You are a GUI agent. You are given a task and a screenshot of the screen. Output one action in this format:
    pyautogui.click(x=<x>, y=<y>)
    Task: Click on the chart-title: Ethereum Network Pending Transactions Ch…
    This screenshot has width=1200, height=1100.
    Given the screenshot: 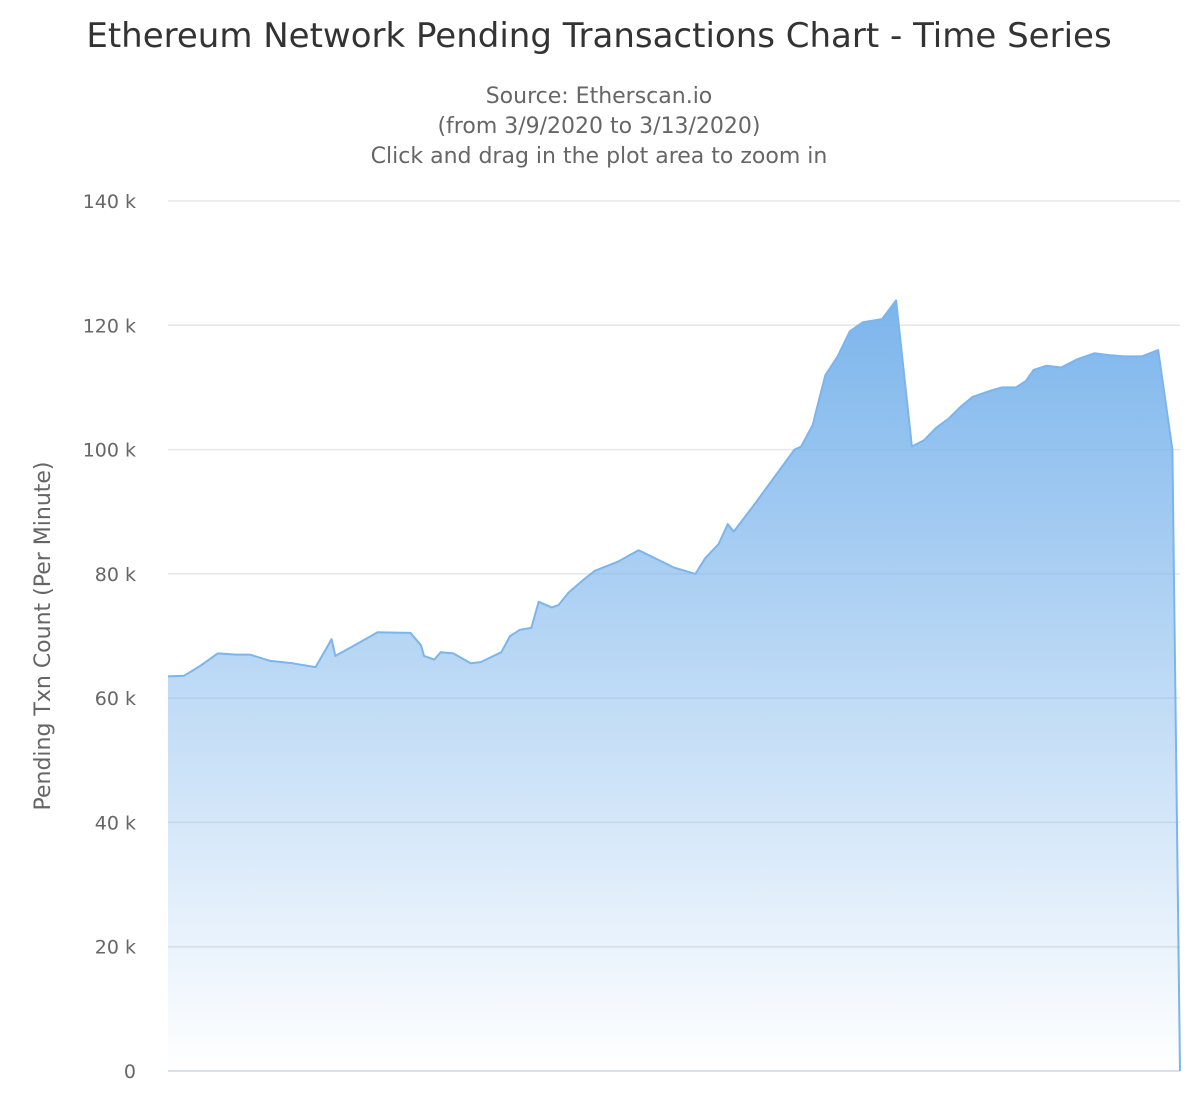 What is the action you would take?
    pyautogui.click(x=598, y=36)
    